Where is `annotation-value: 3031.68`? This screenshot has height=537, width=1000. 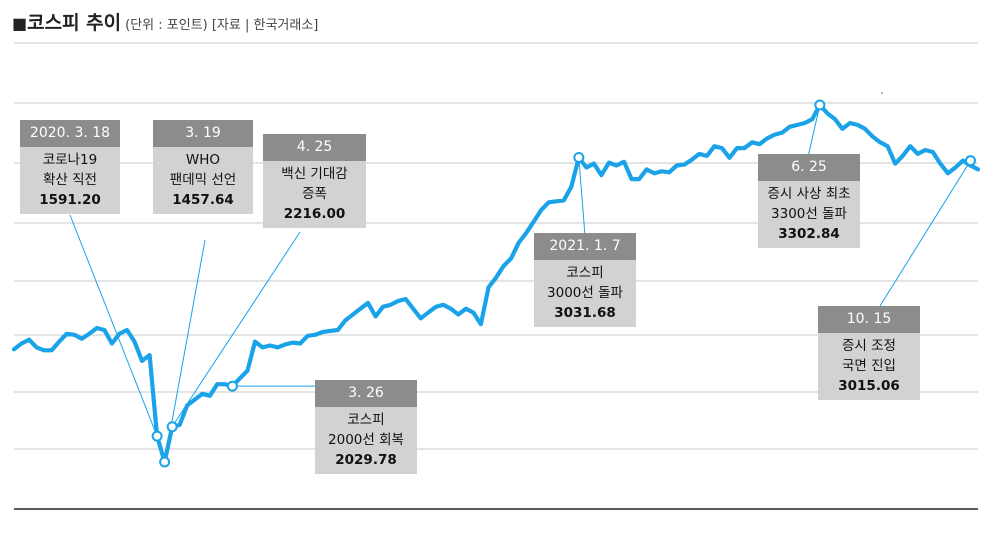 annotation-value: 3031.68 is located at coordinates (585, 313).